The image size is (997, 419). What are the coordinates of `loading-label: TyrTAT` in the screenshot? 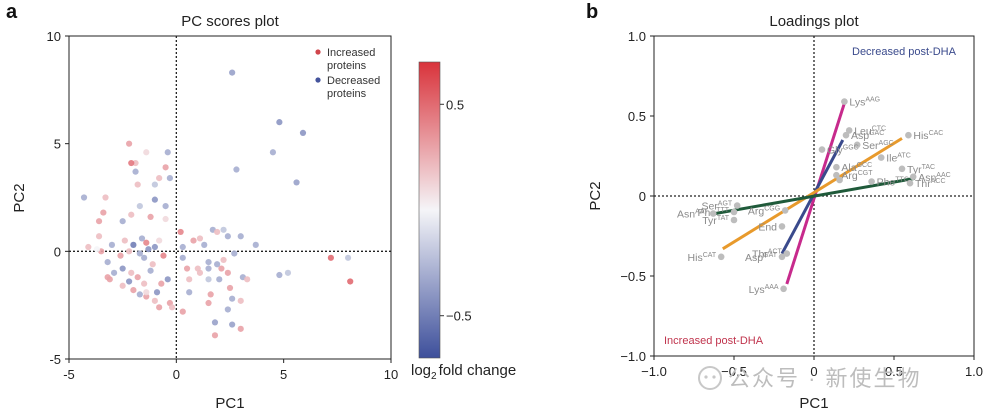 It's located at (715, 221).